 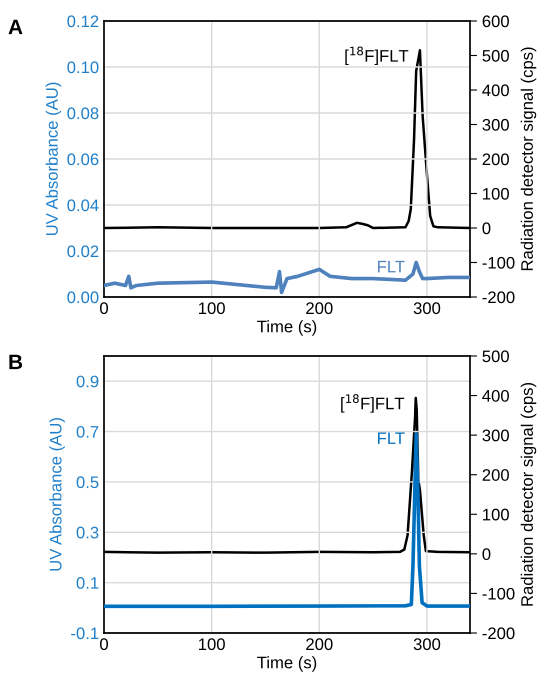 What do you see at coordinates (82, 113) in the screenshot?
I see `y-tick-label: 0.08` at bounding box center [82, 113].